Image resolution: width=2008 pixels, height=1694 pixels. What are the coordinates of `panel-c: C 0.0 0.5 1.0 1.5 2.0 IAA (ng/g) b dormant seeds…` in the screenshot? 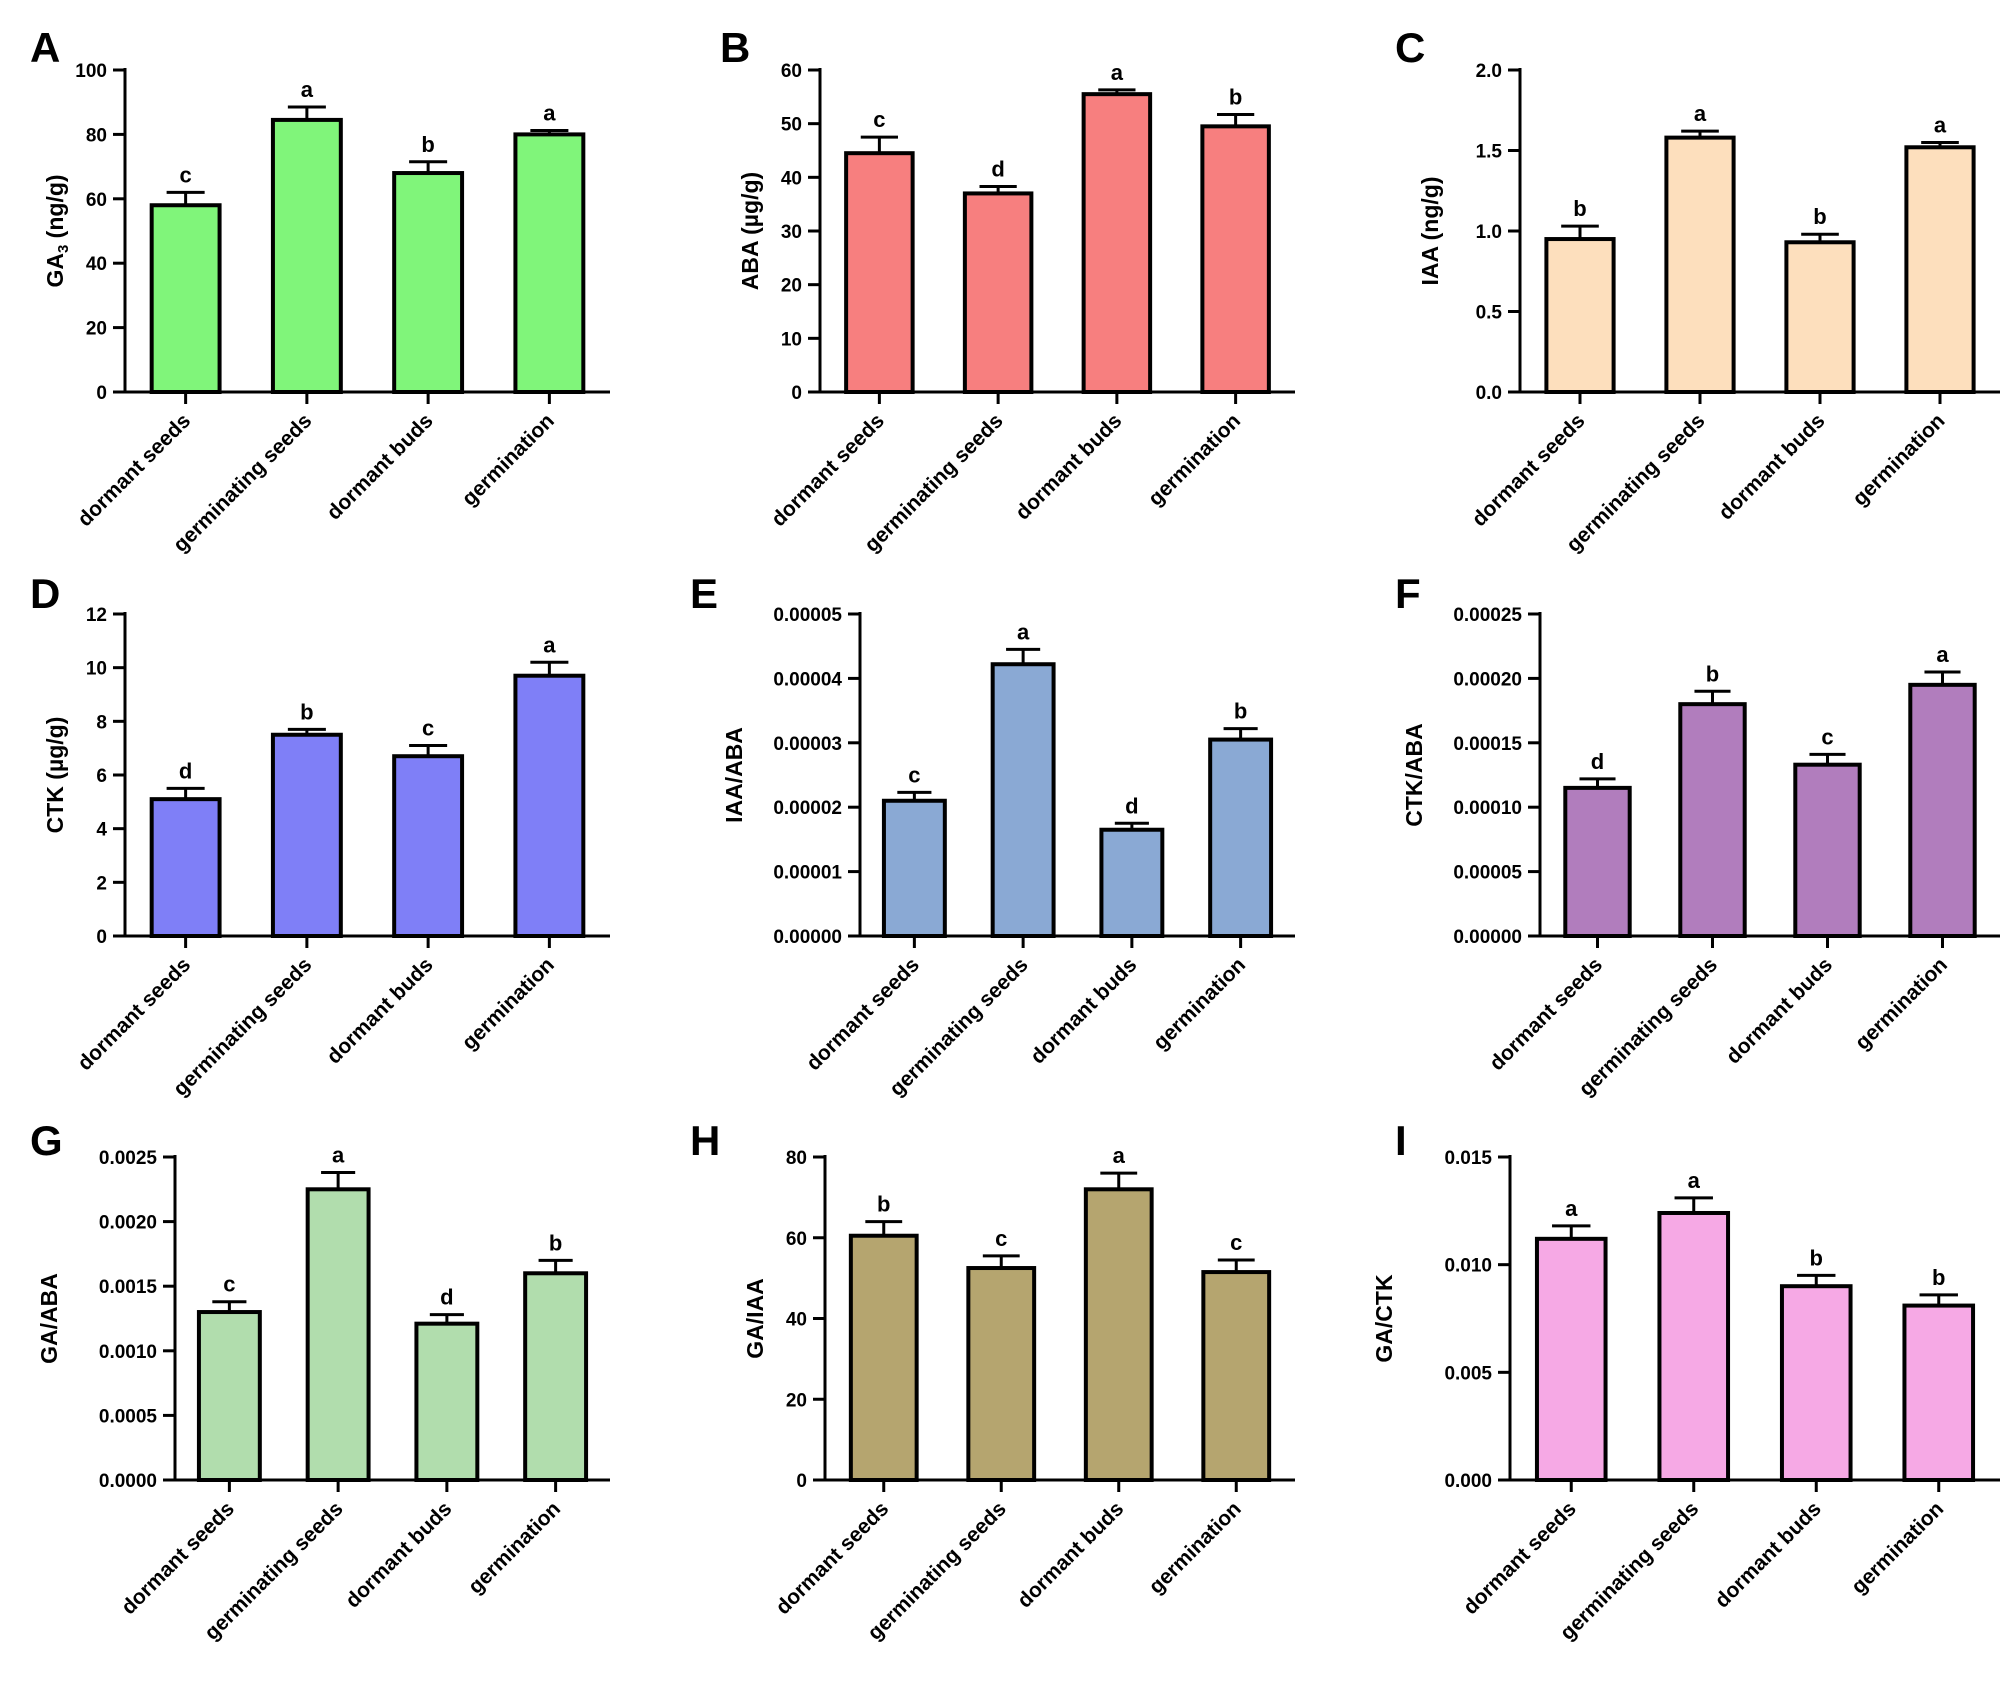 It's located at (1697, 290).